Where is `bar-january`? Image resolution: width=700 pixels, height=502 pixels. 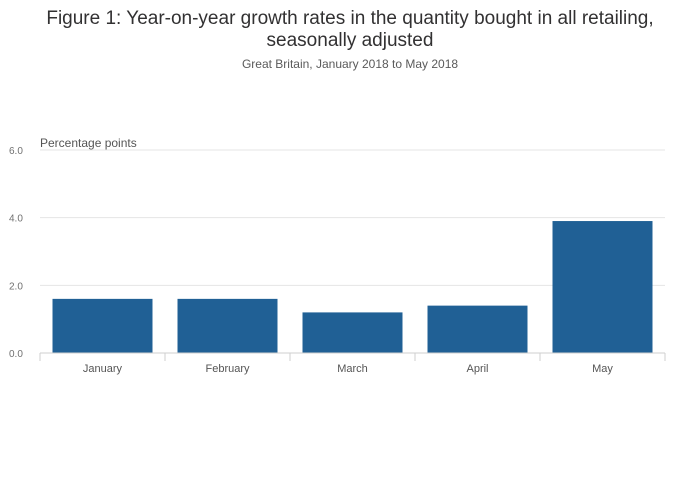 bar-january is located at coordinates (102, 325).